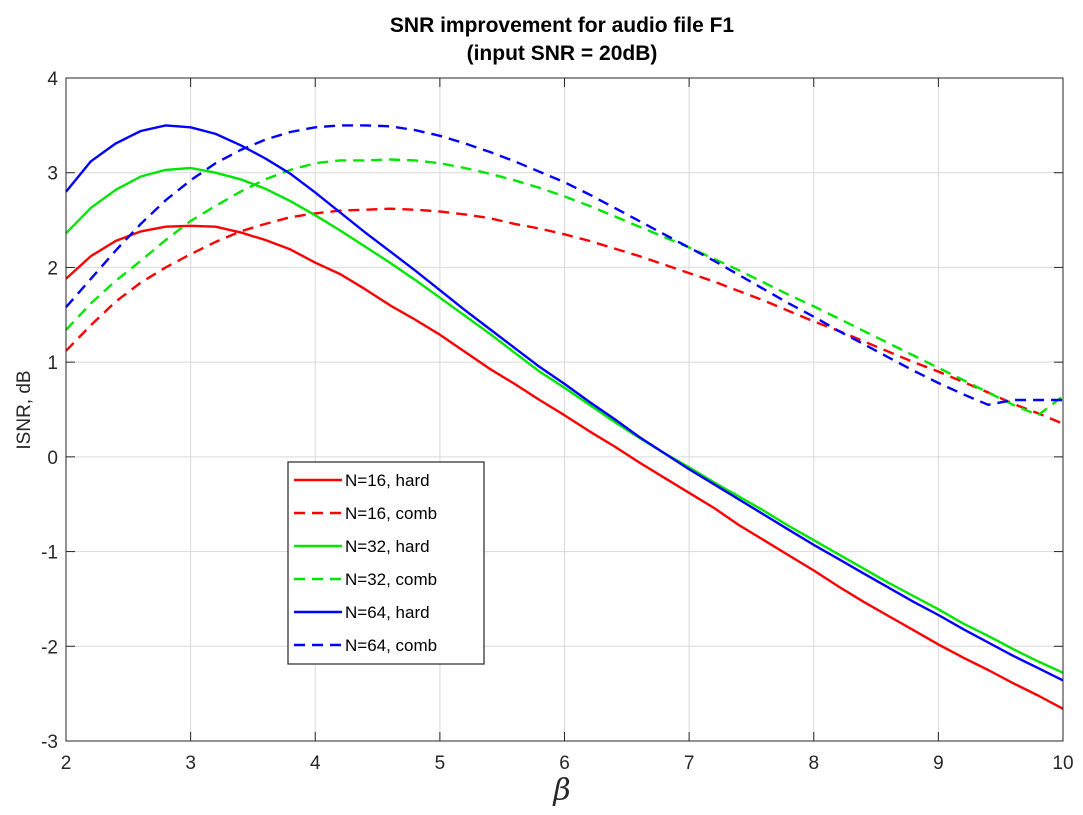 The width and height of the screenshot is (1083, 815). What do you see at coordinates (387, 612) in the screenshot?
I see `legend-label: N=64, hard` at bounding box center [387, 612].